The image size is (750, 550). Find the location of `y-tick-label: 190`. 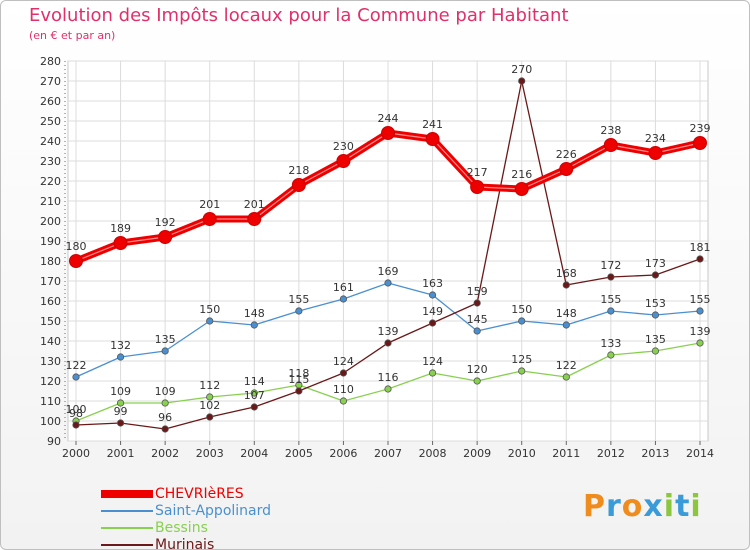

y-tick-label: 190 is located at coordinates (50, 241).